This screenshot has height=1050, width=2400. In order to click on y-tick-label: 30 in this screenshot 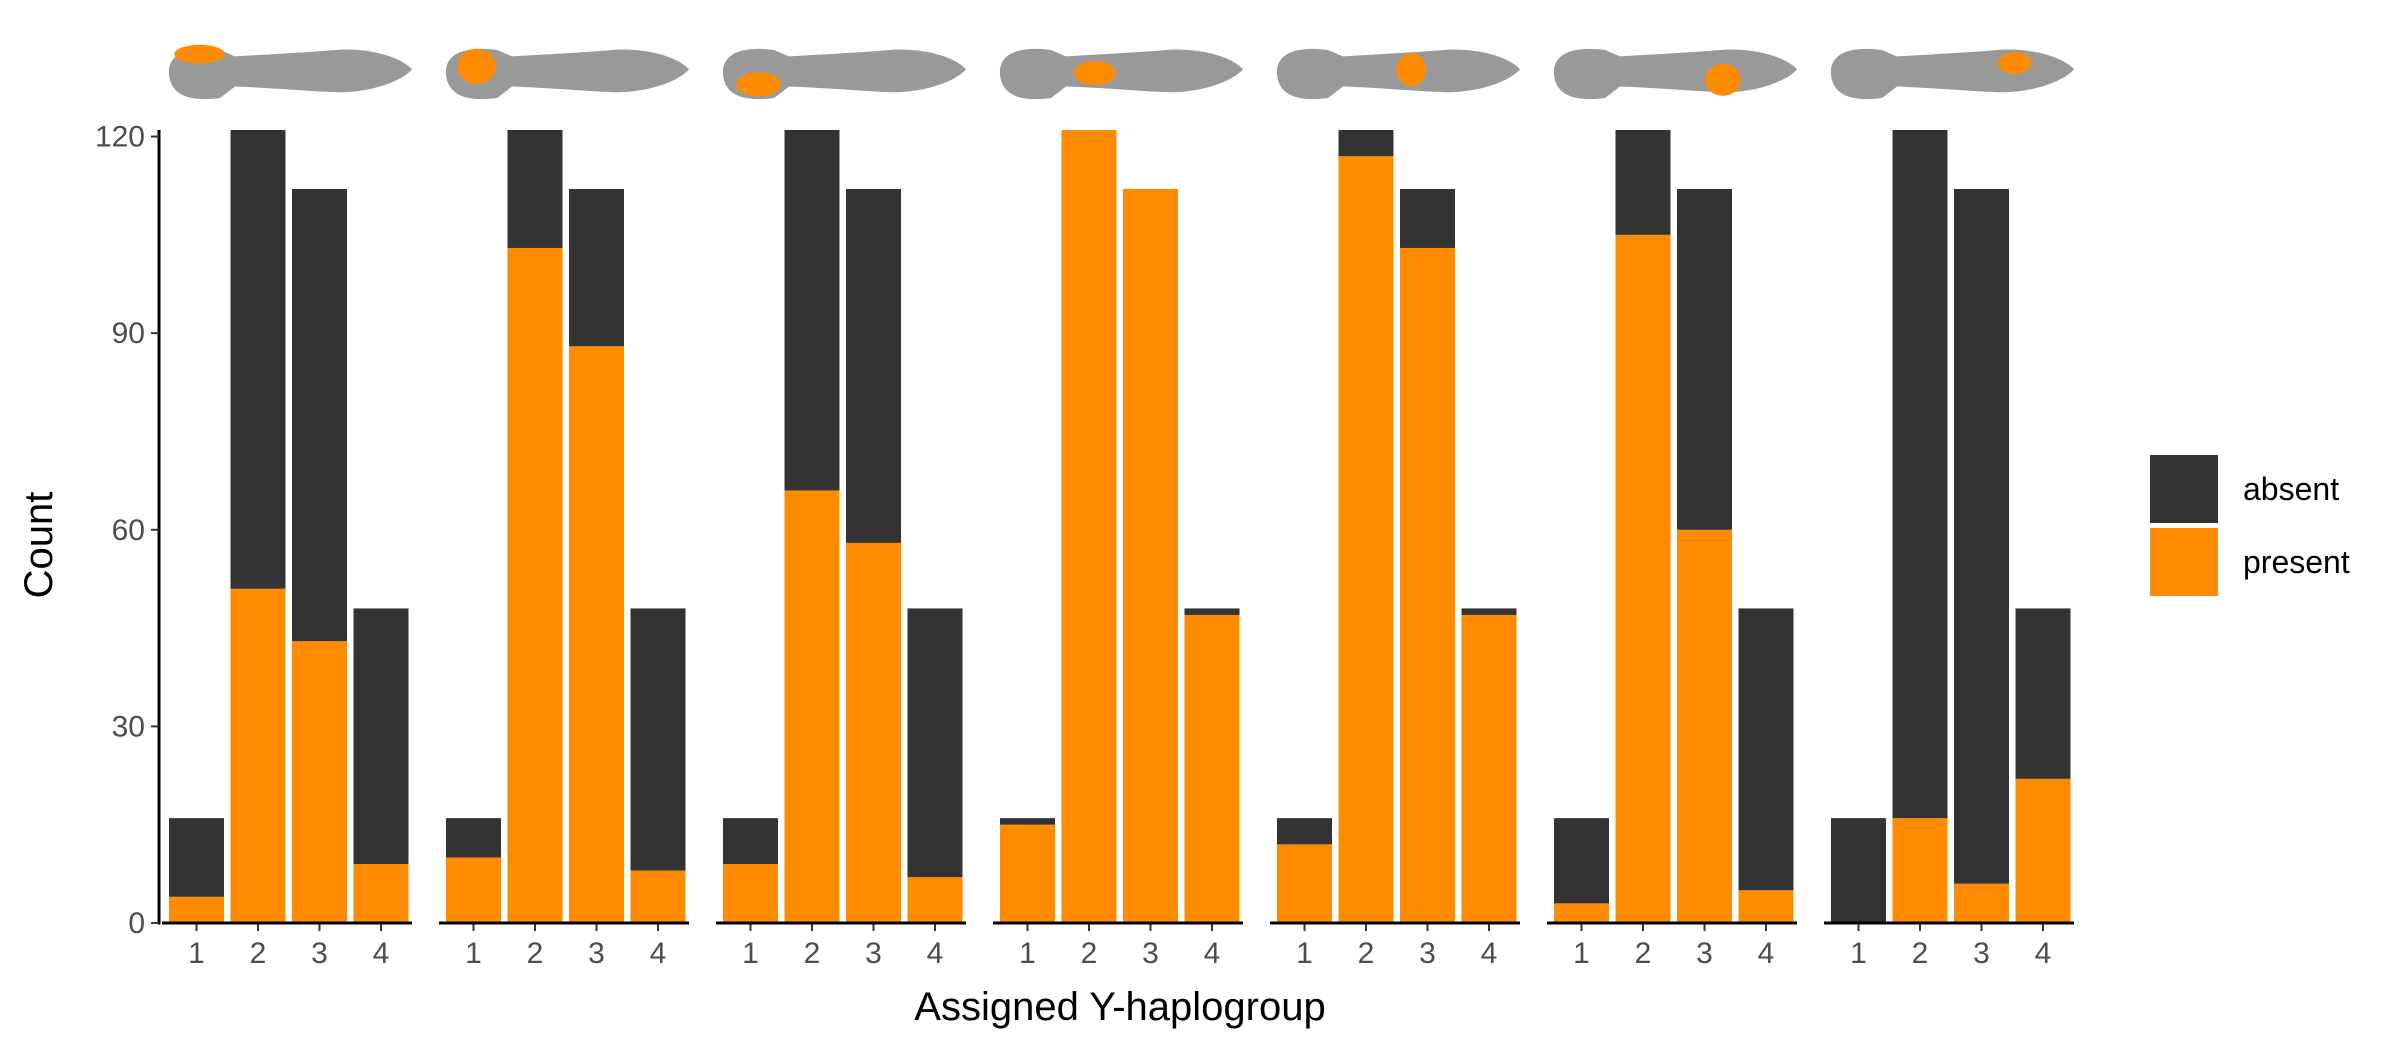, I will do `click(128, 726)`.